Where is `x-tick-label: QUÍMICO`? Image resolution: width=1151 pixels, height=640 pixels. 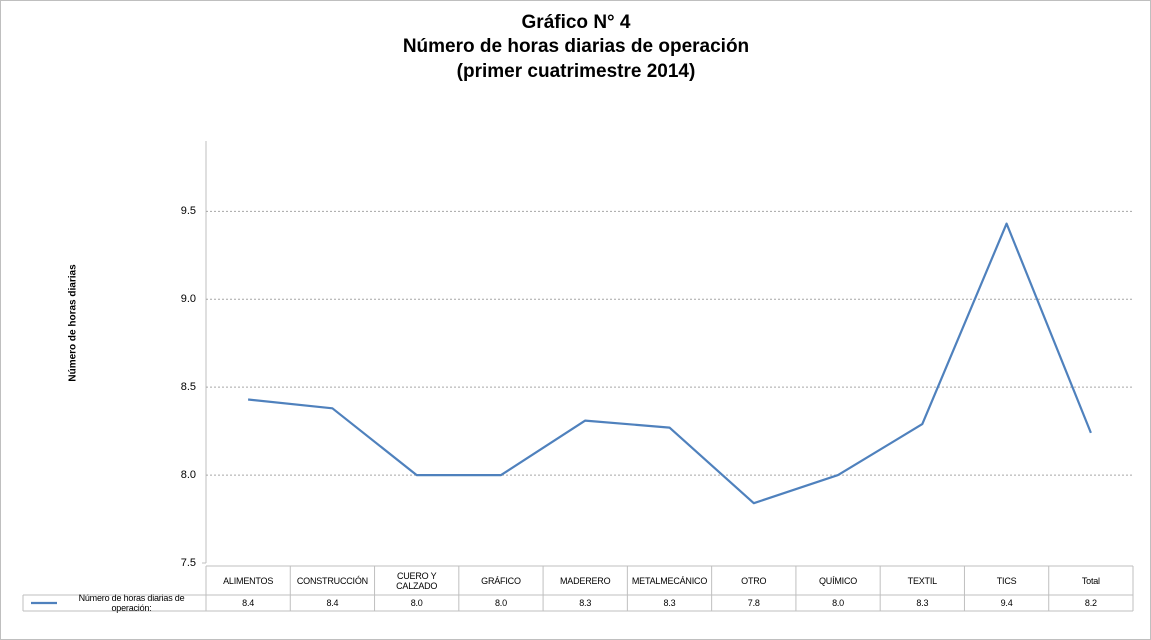 x-tick-label: QUÍMICO is located at coordinates (838, 580).